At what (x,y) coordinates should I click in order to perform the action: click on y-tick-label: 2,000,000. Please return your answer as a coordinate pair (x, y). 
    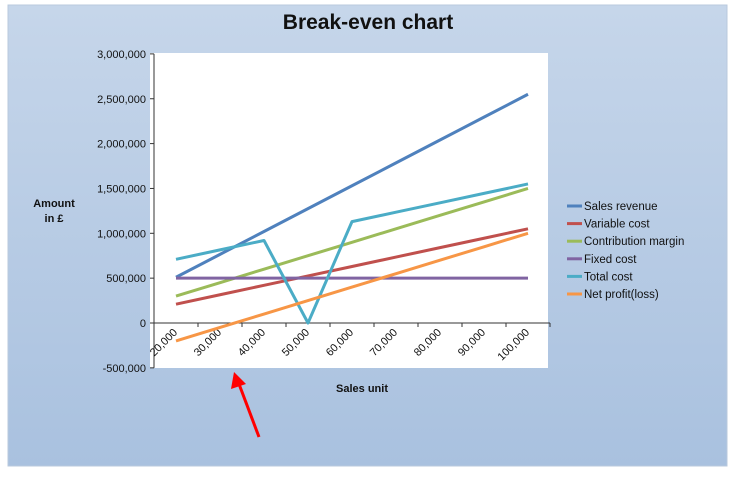
    Looking at the image, I should click on (121, 145).